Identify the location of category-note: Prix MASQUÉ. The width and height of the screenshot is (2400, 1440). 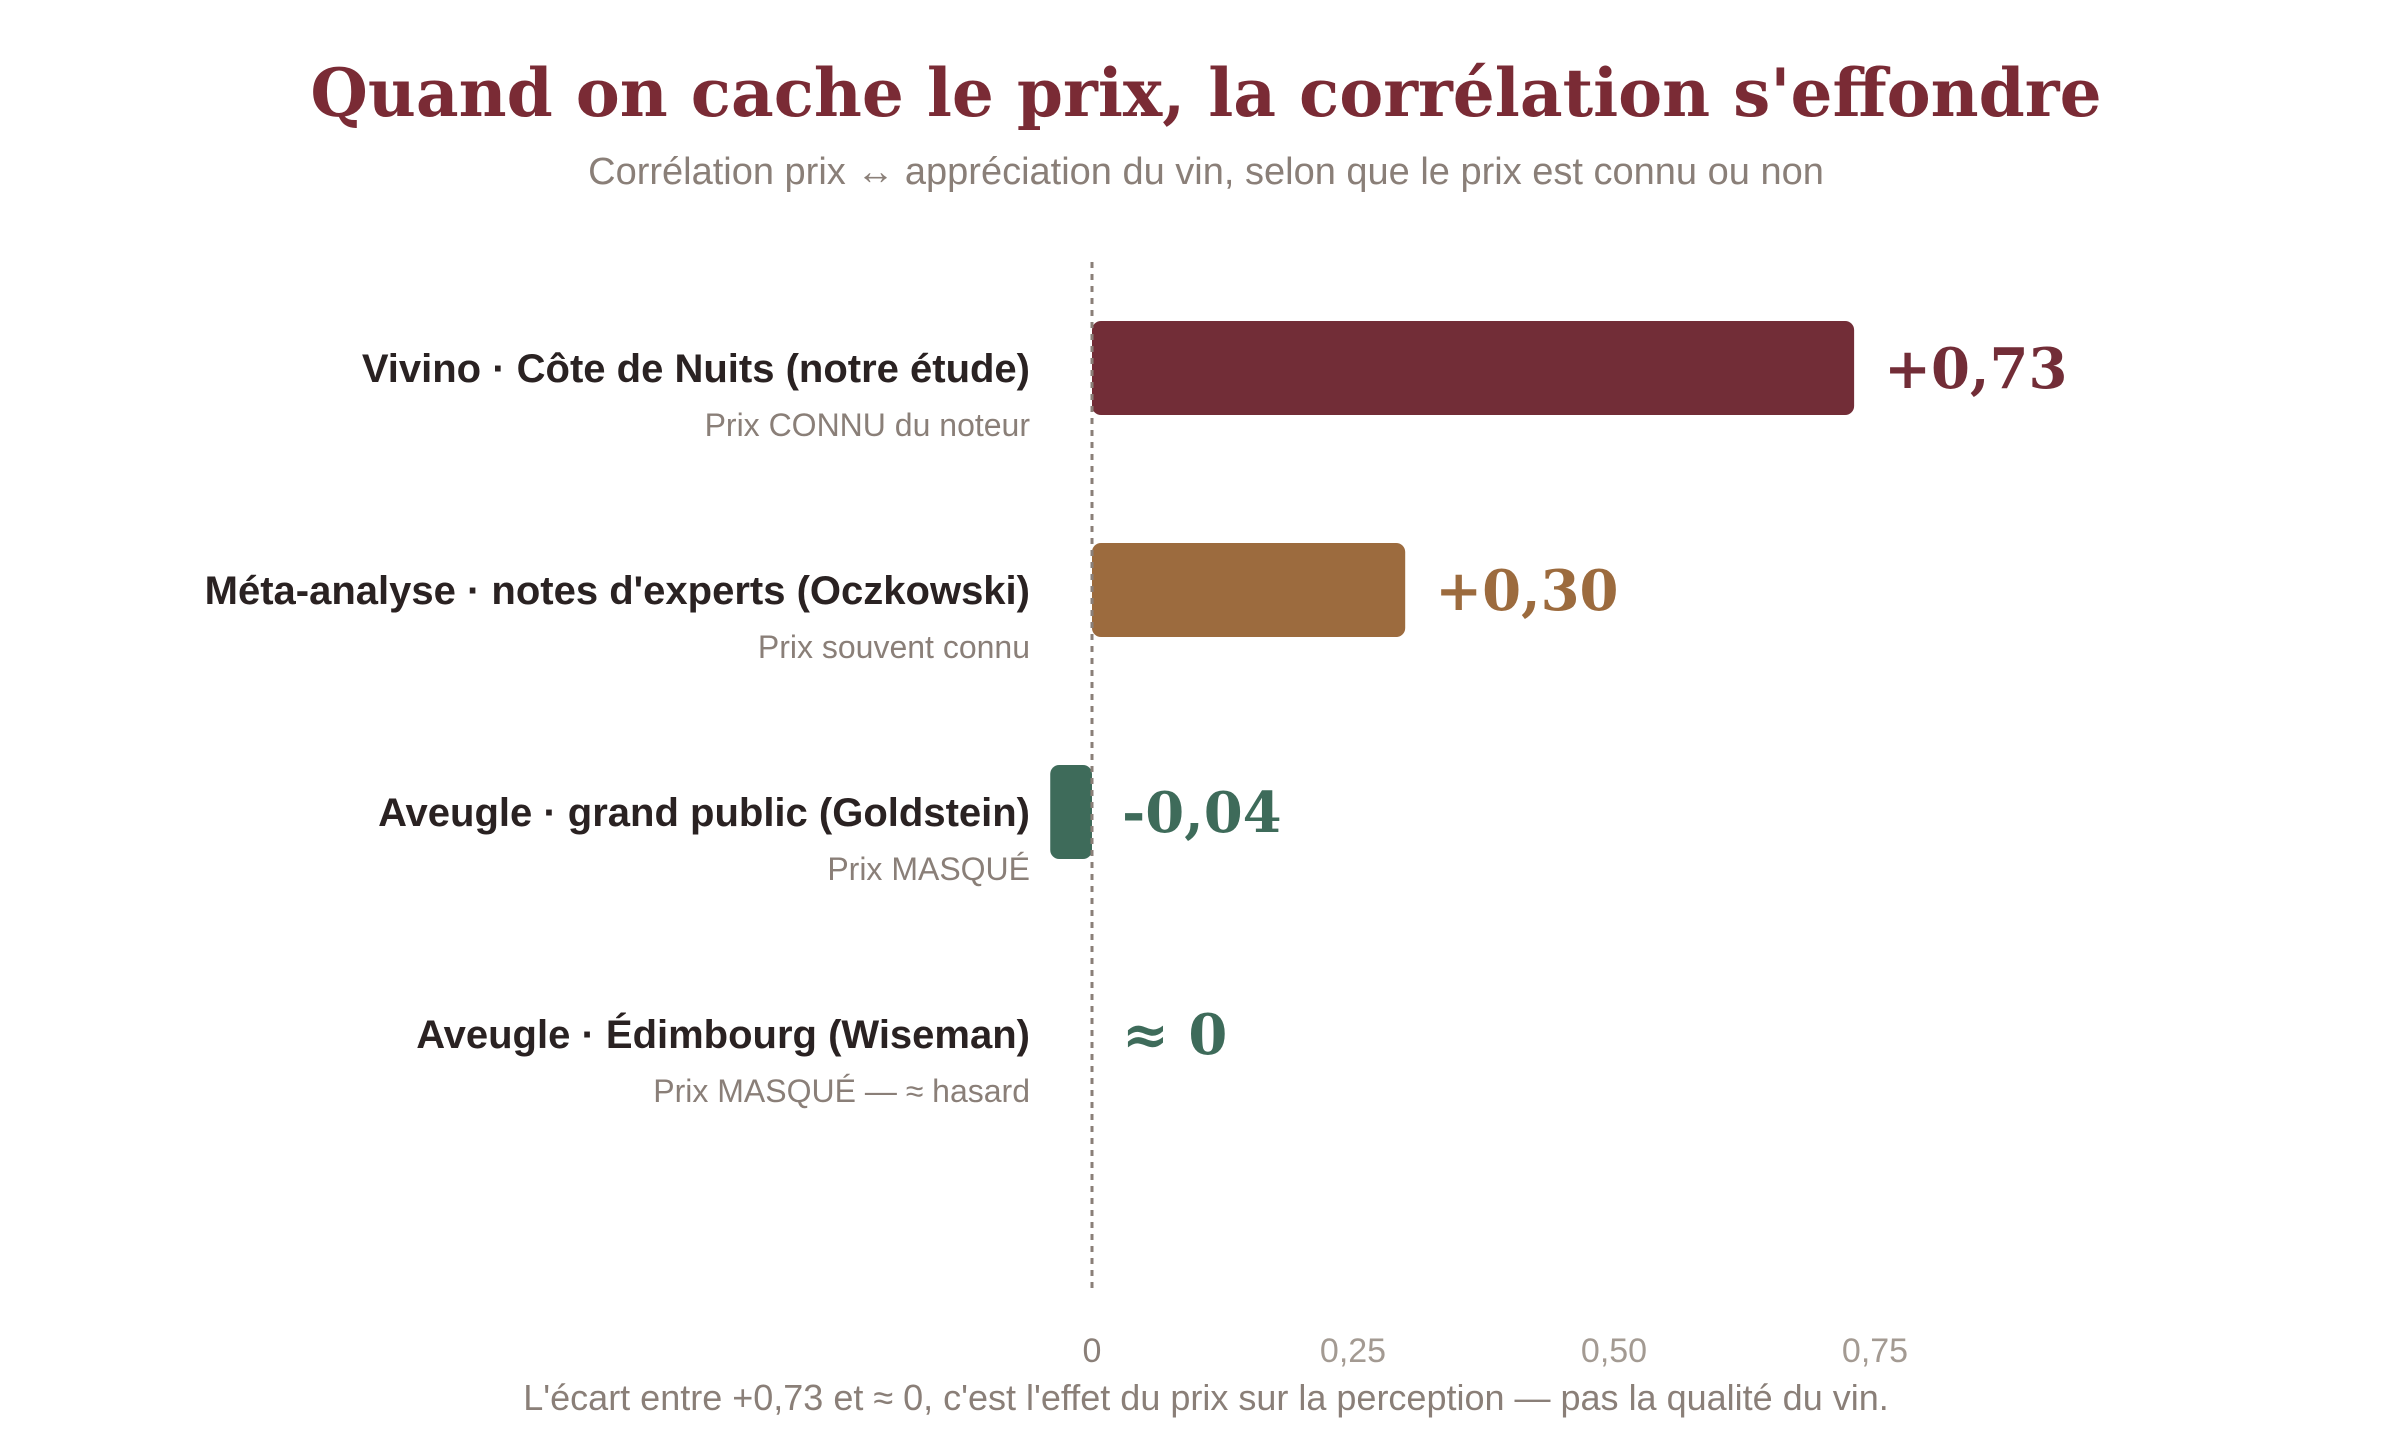
(928, 869).